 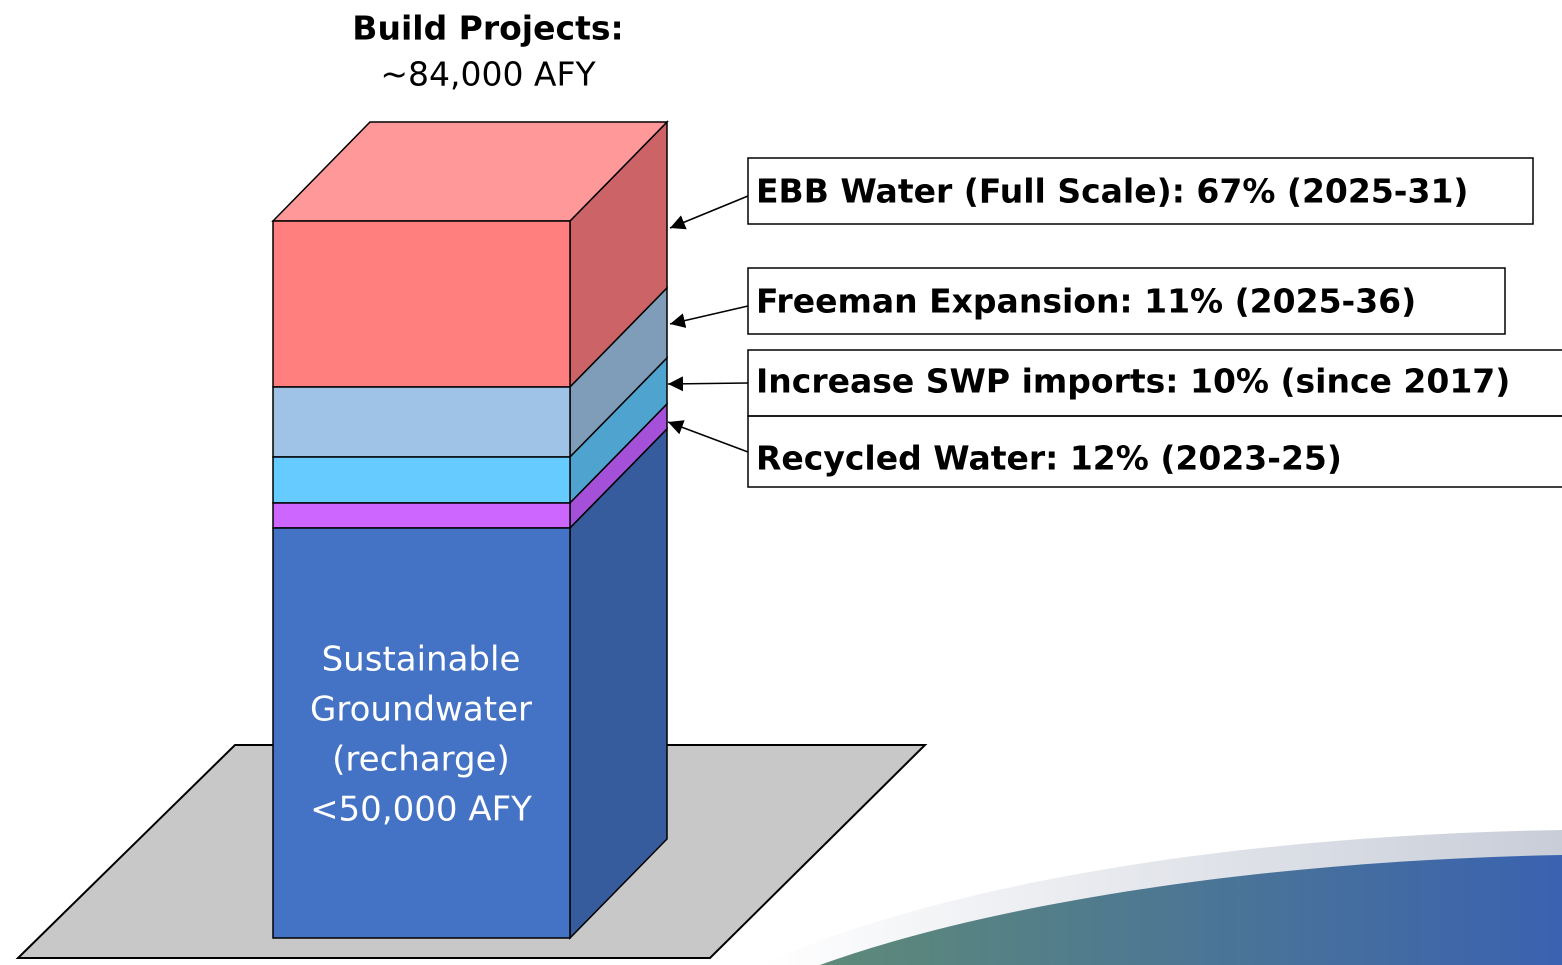 I want to click on block-label: Sustainable, so click(x=421, y=660).